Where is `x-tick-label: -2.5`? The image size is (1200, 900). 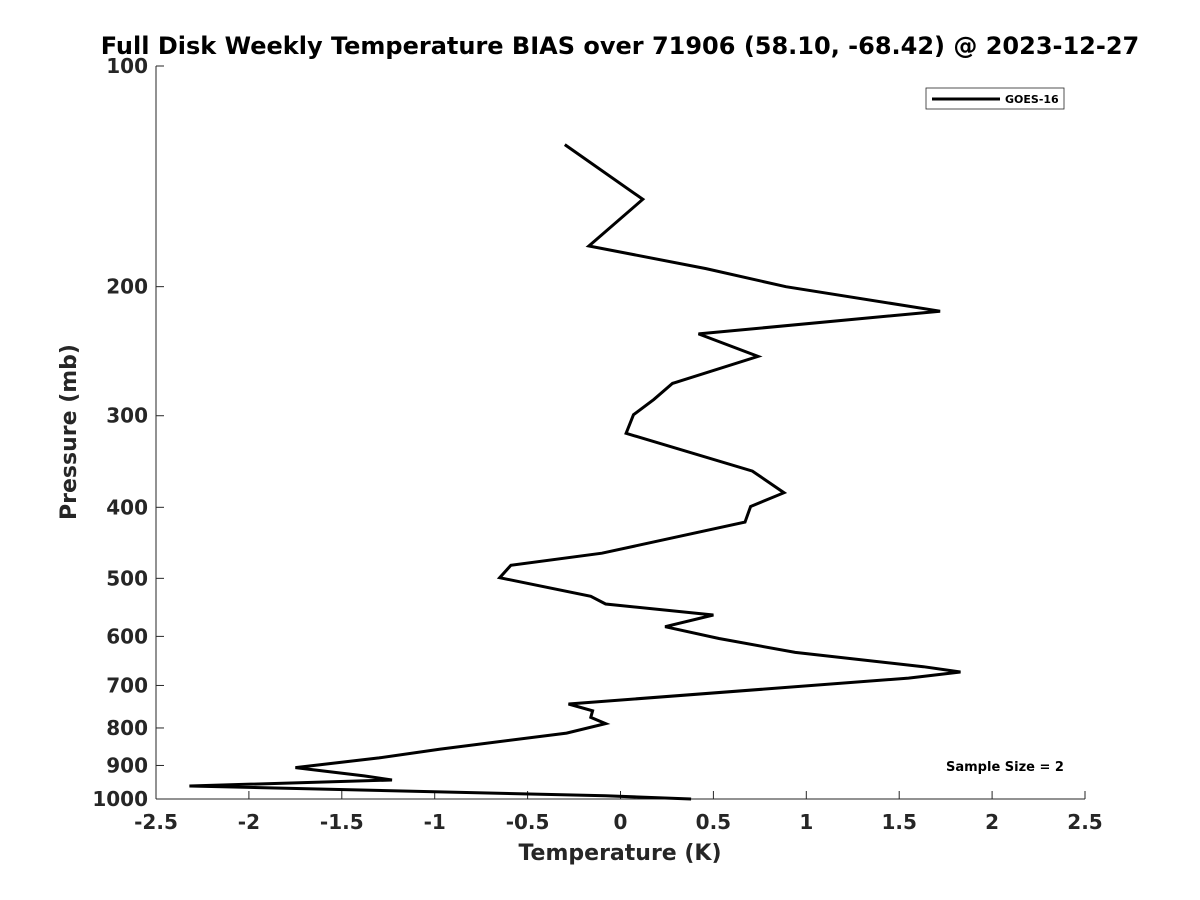 x-tick-label: -2.5 is located at coordinates (156, 822).